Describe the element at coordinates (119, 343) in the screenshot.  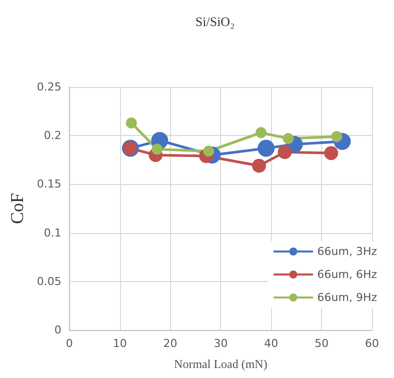
I see `x-tick-label: 10` at that location.